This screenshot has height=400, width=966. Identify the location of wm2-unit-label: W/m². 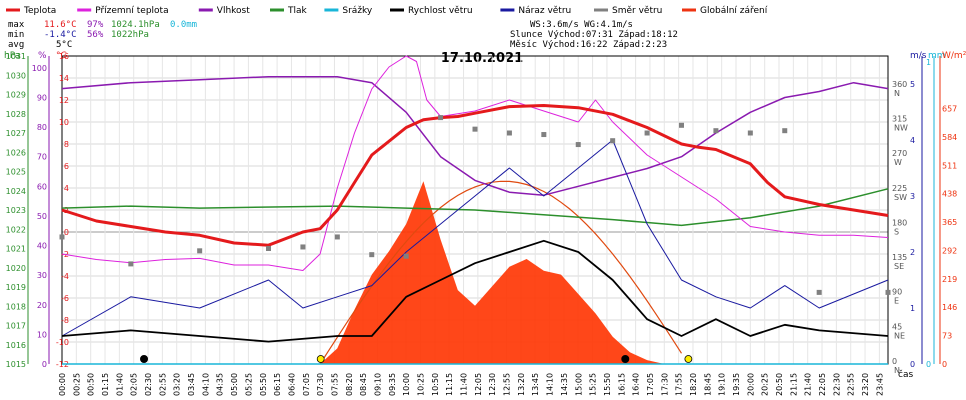
(954, 56).